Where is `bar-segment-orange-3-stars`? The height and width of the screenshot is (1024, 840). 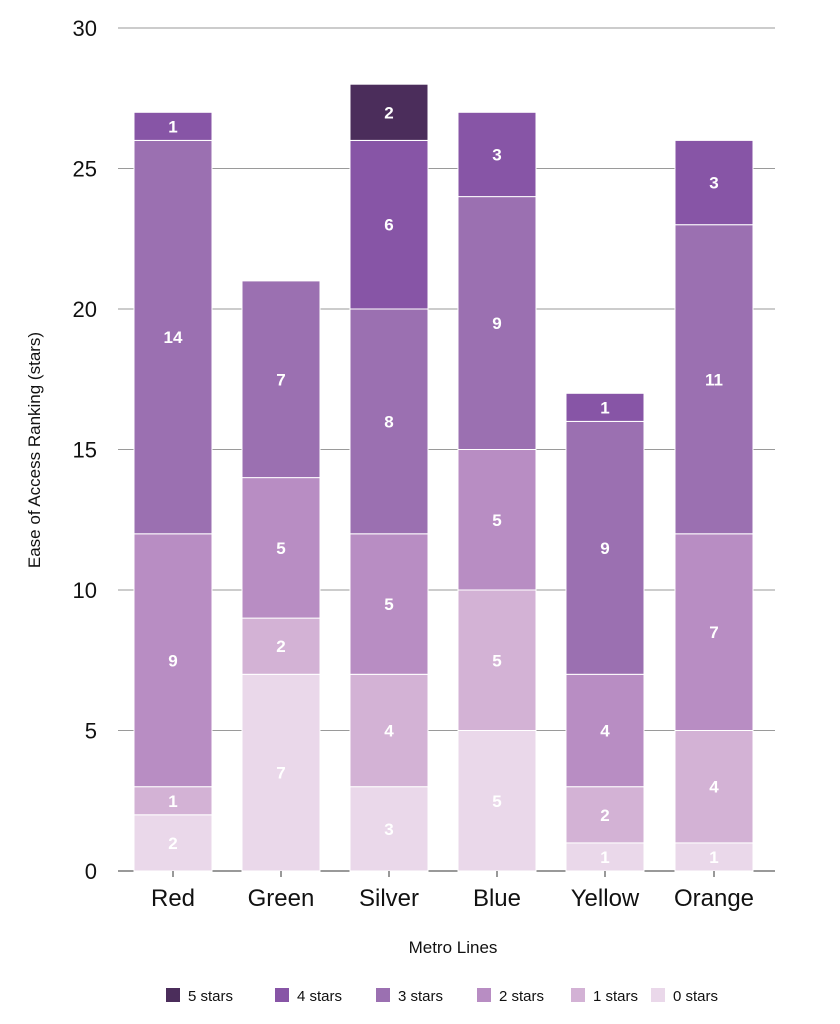
bar-segment-orange-3-stars is located at coordinates (714, 379).